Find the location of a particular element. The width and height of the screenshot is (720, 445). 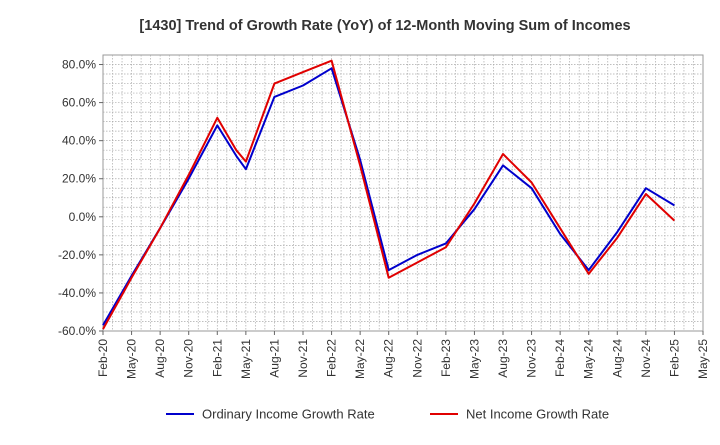

x-tick-label: Feb-25 is located at coordinates (674, 358).